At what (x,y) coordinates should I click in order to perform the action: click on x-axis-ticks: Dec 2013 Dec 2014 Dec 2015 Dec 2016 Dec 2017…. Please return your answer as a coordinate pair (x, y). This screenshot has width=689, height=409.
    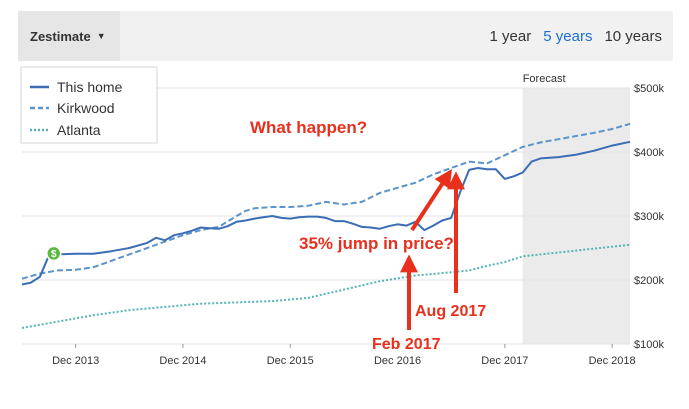
    Looking at the image, I should click on (344, 355).